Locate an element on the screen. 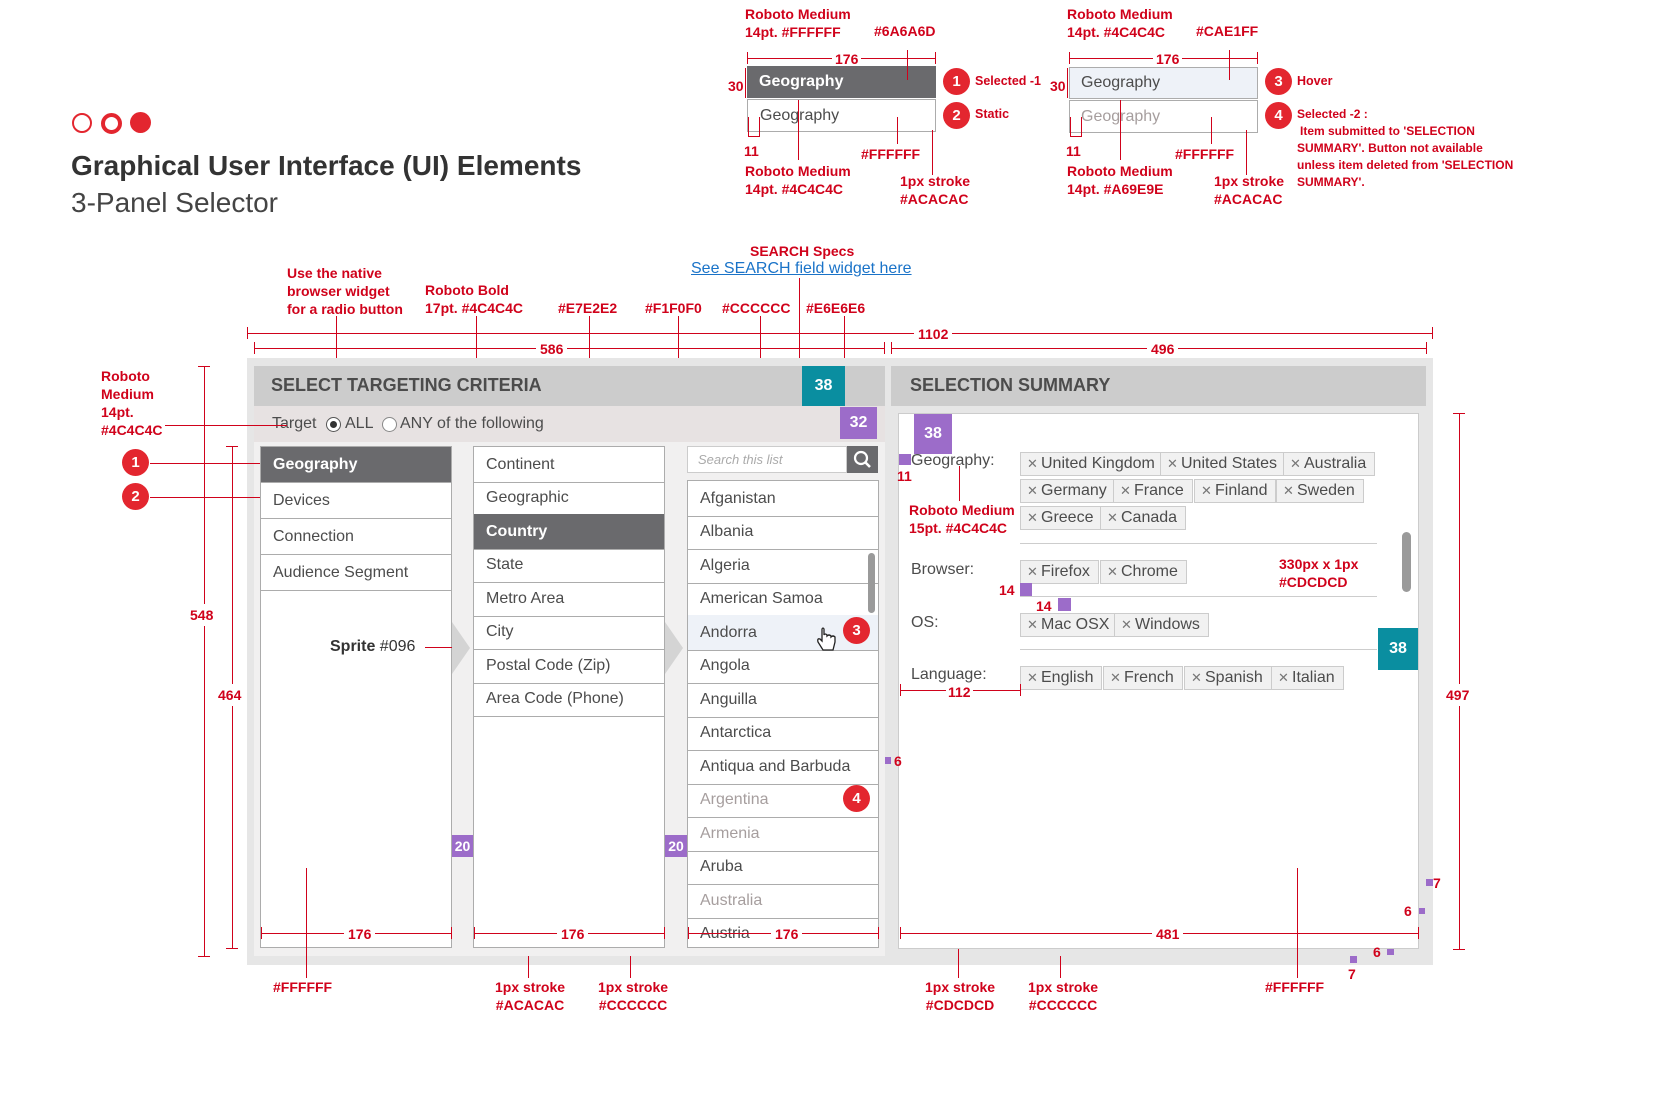 The height and width of the screenshot is (1096, 1680). chip: ✕ Australia is located at coordinates (1329, 464).